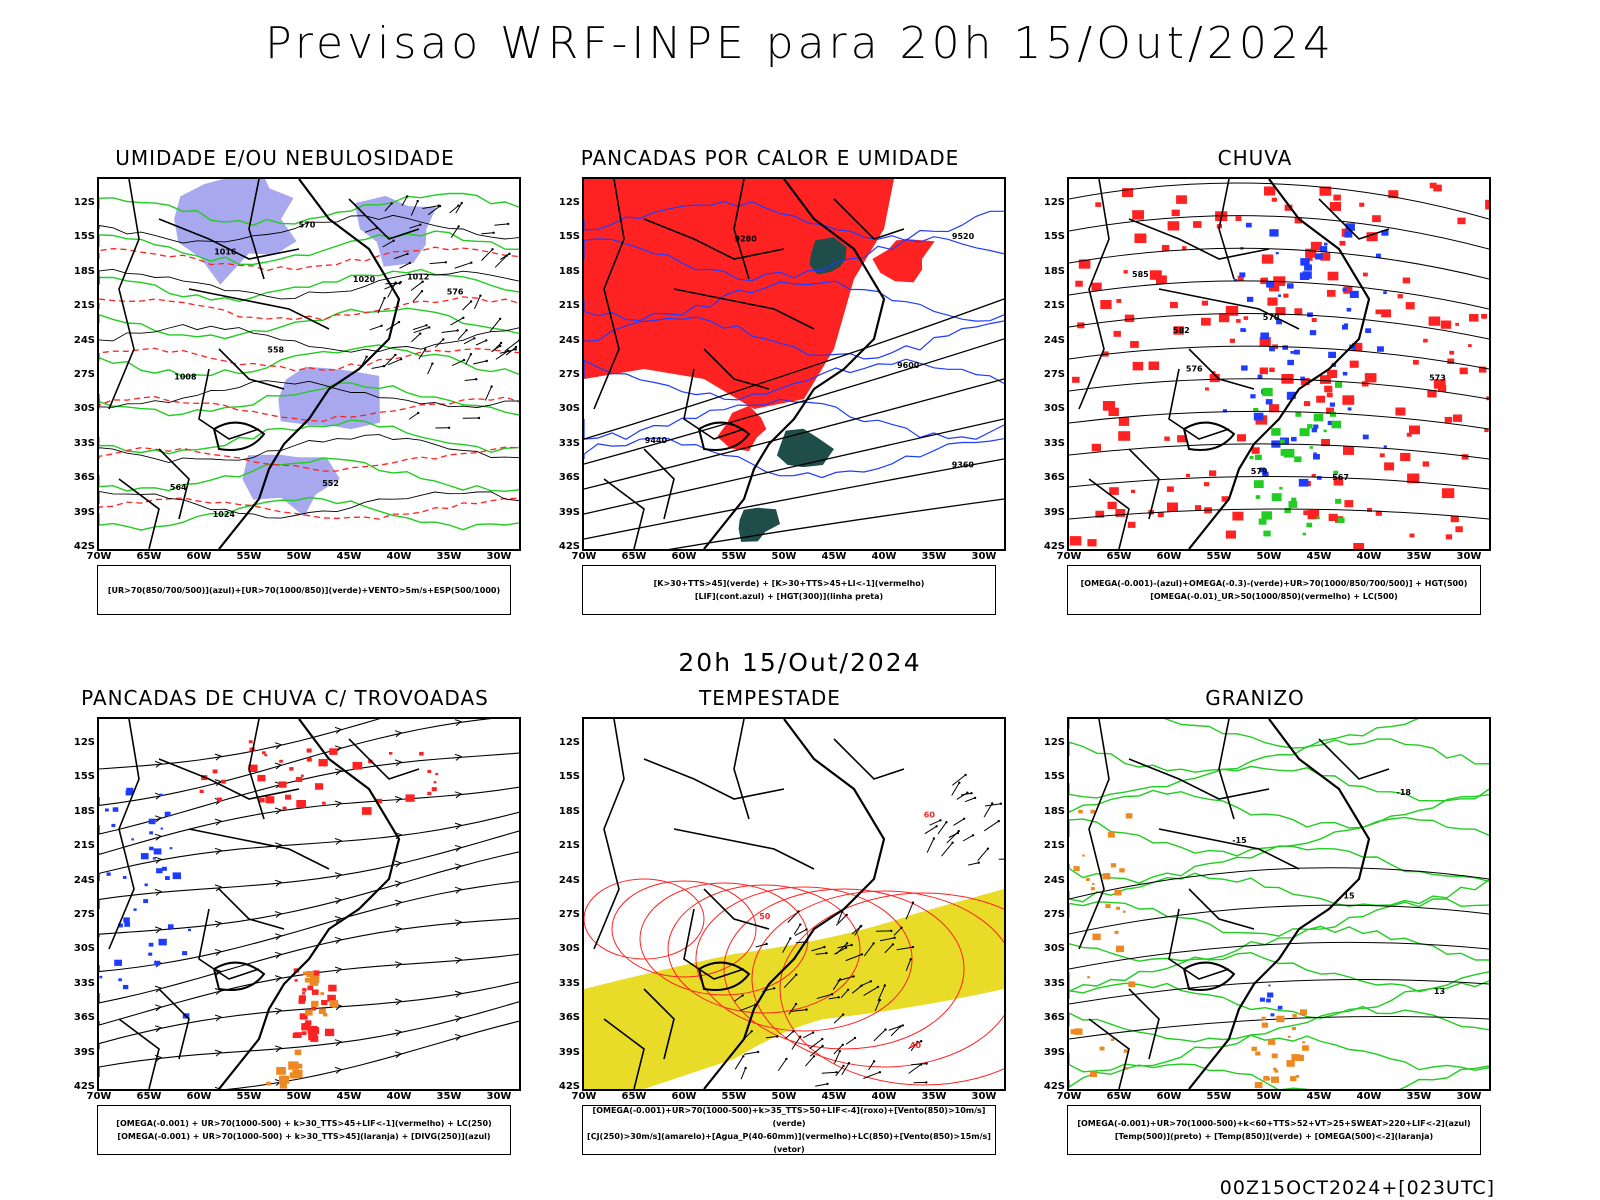 The width and height of the screenshot is (1600, 1200). I want to click on lagoon-border, so click(724, 976).